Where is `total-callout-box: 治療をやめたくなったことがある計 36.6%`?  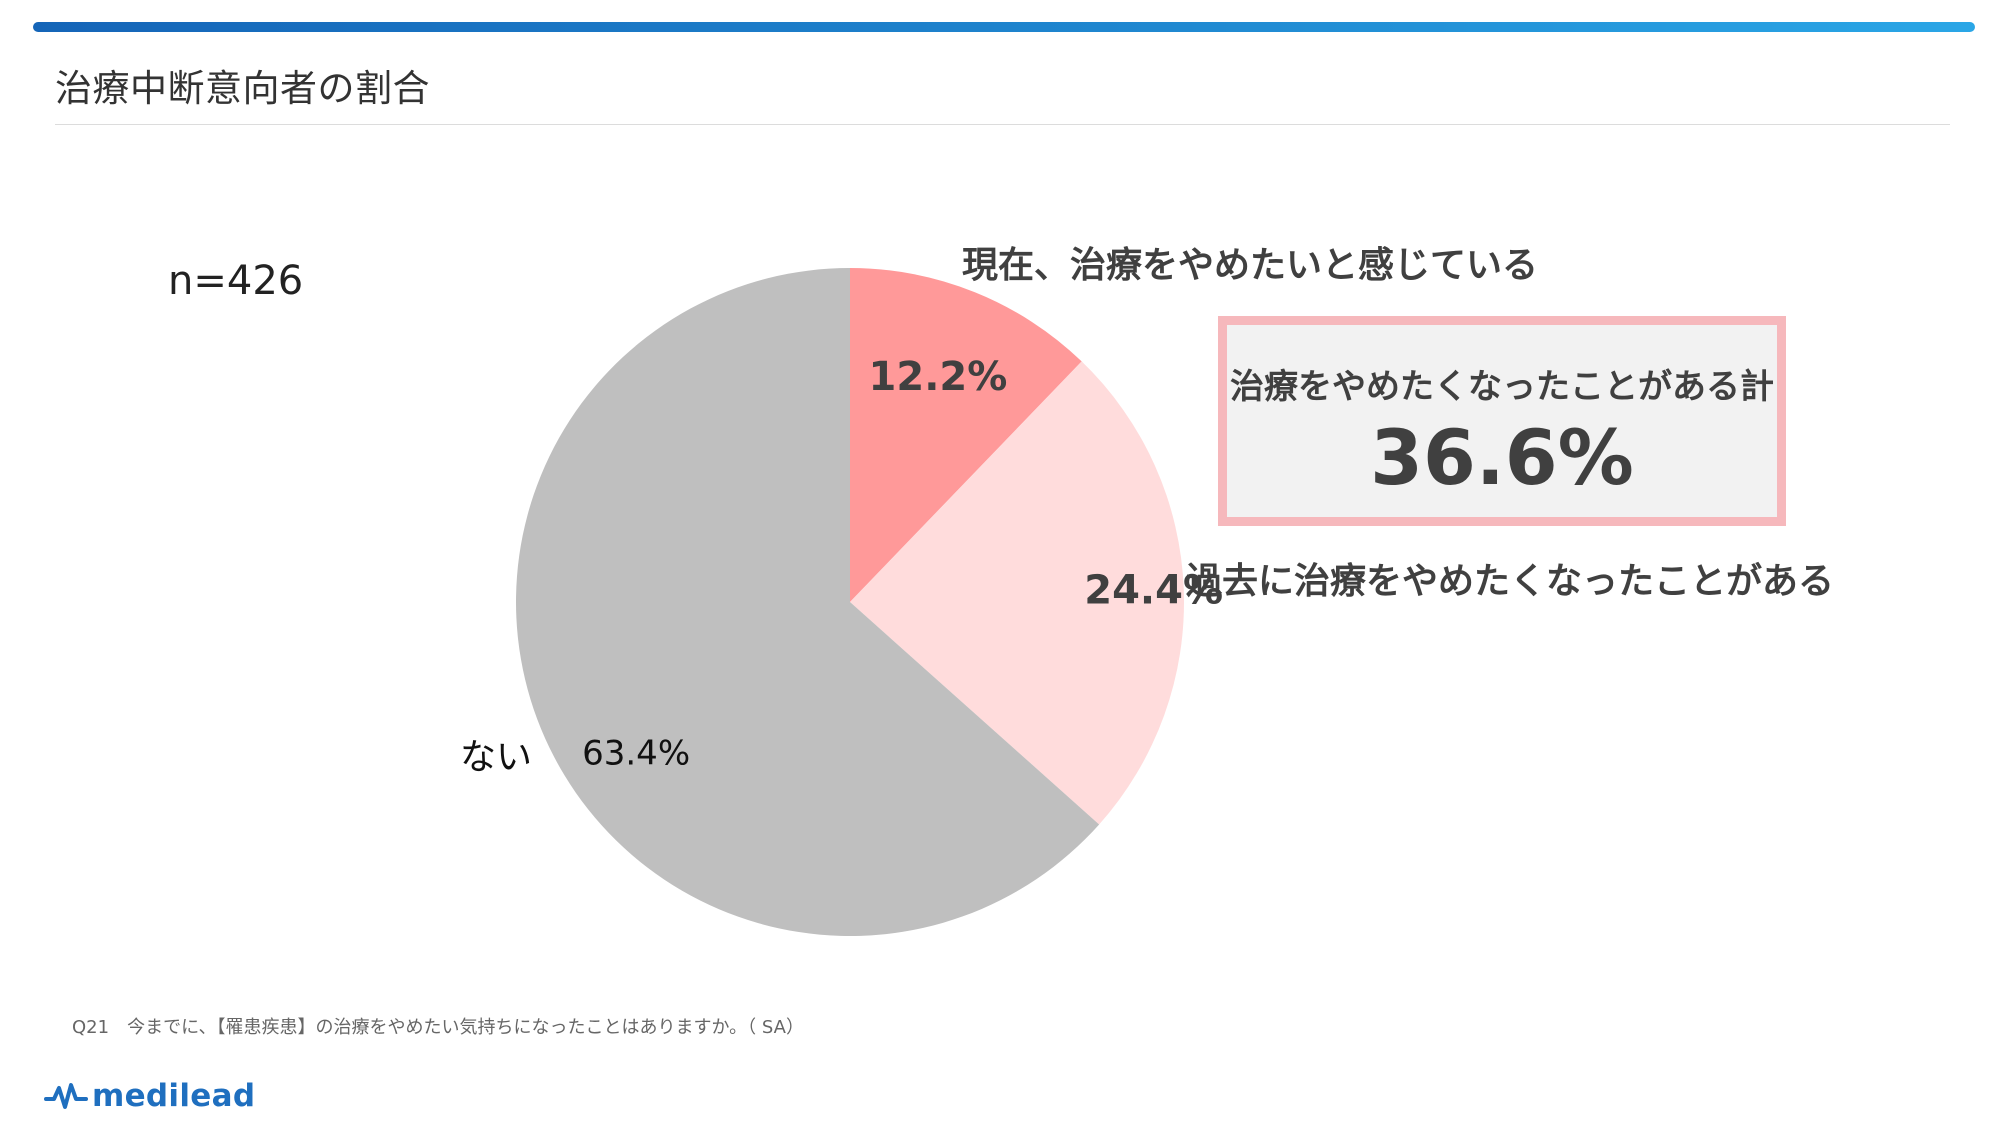 total-callout-box: 治療をやめたくなったことがある計 36.6% is located at coordinates (1502, 421).